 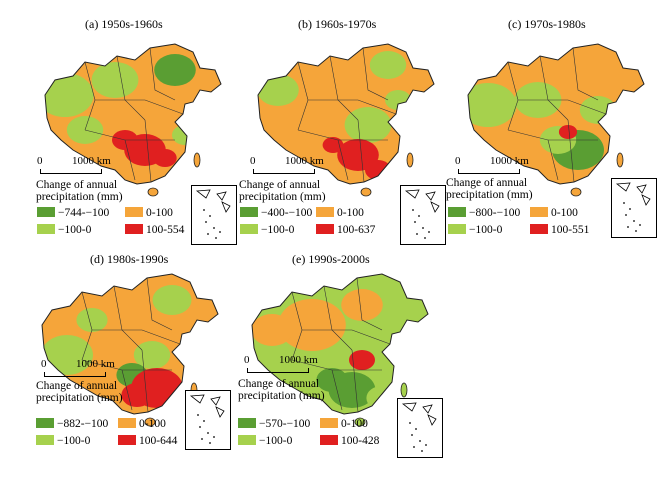 I want to click on legend-class-4: 100-637, so click(x=345, y=230).